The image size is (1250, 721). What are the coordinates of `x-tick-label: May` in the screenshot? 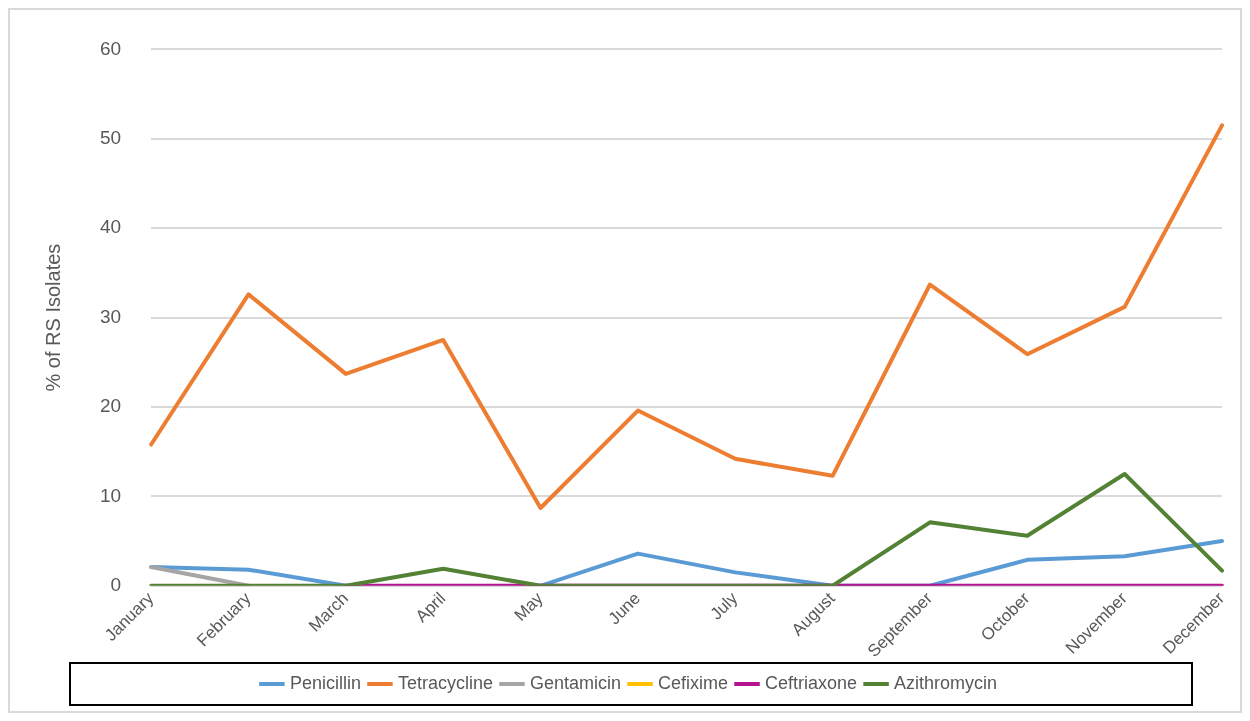 It's located at (529, 606).